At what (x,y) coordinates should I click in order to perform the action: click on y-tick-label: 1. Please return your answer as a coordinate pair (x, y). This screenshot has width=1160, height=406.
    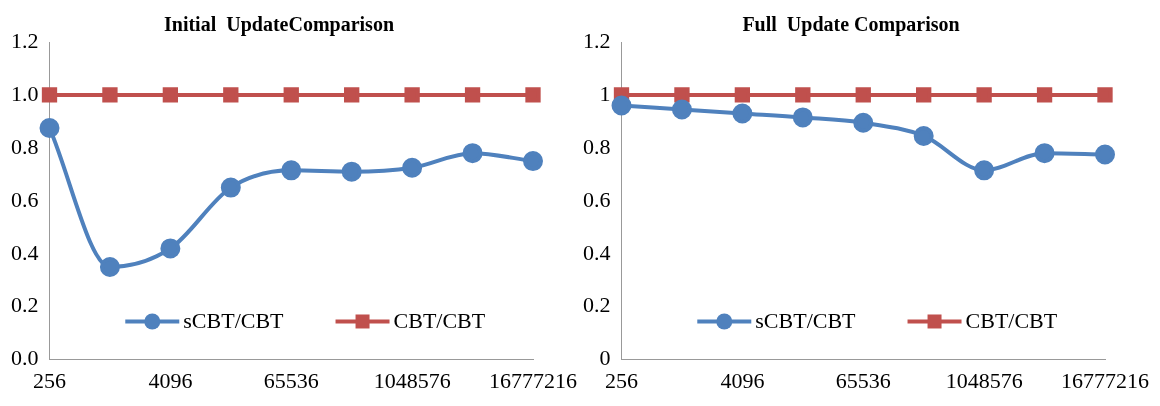
    Looking at the image, I should click on (605, 93).